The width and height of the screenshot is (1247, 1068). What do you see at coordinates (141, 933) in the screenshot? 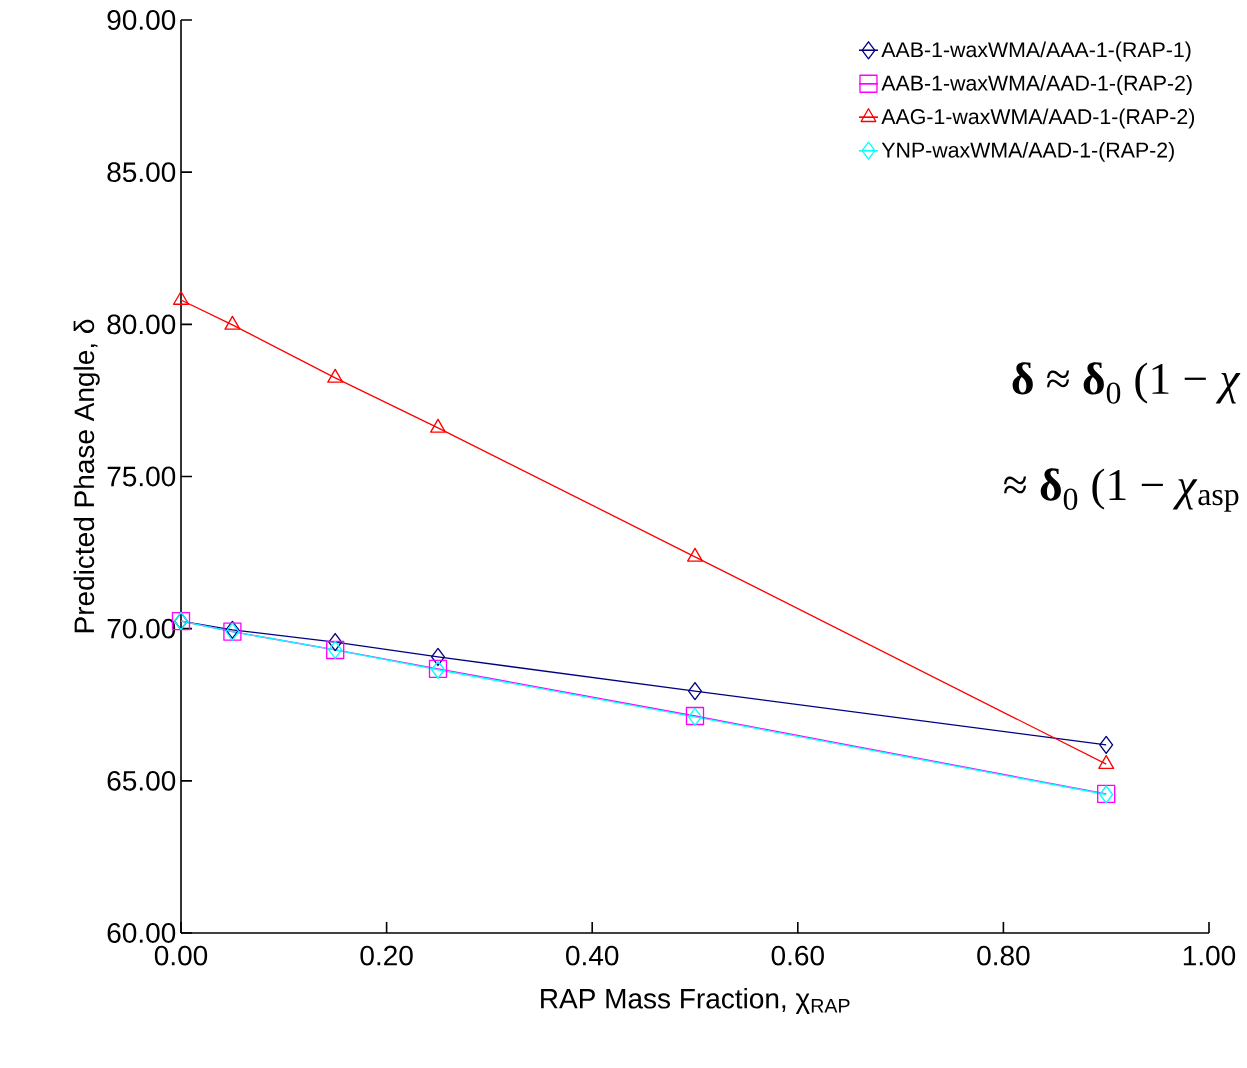
I see `y-tick-label: 60.00` at bounding box center [141, 933].